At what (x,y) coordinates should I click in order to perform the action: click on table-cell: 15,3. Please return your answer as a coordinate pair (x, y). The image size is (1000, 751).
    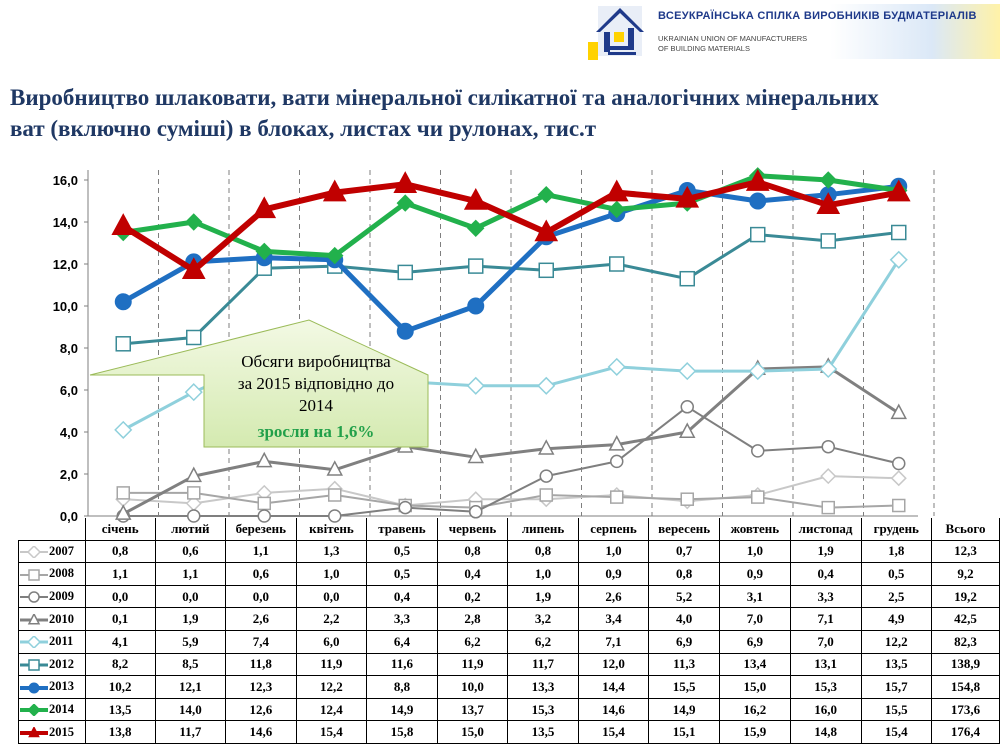
    Looking at the image, I should click on (543, 709).